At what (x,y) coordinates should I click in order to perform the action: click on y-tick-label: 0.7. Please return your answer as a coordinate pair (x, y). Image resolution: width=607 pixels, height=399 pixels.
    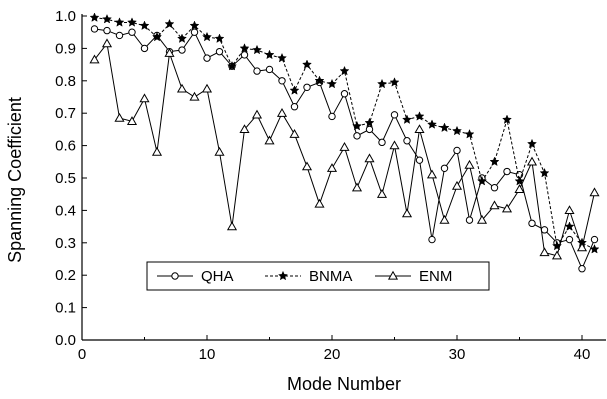
    Looking at the image, I should click on (65, 113).